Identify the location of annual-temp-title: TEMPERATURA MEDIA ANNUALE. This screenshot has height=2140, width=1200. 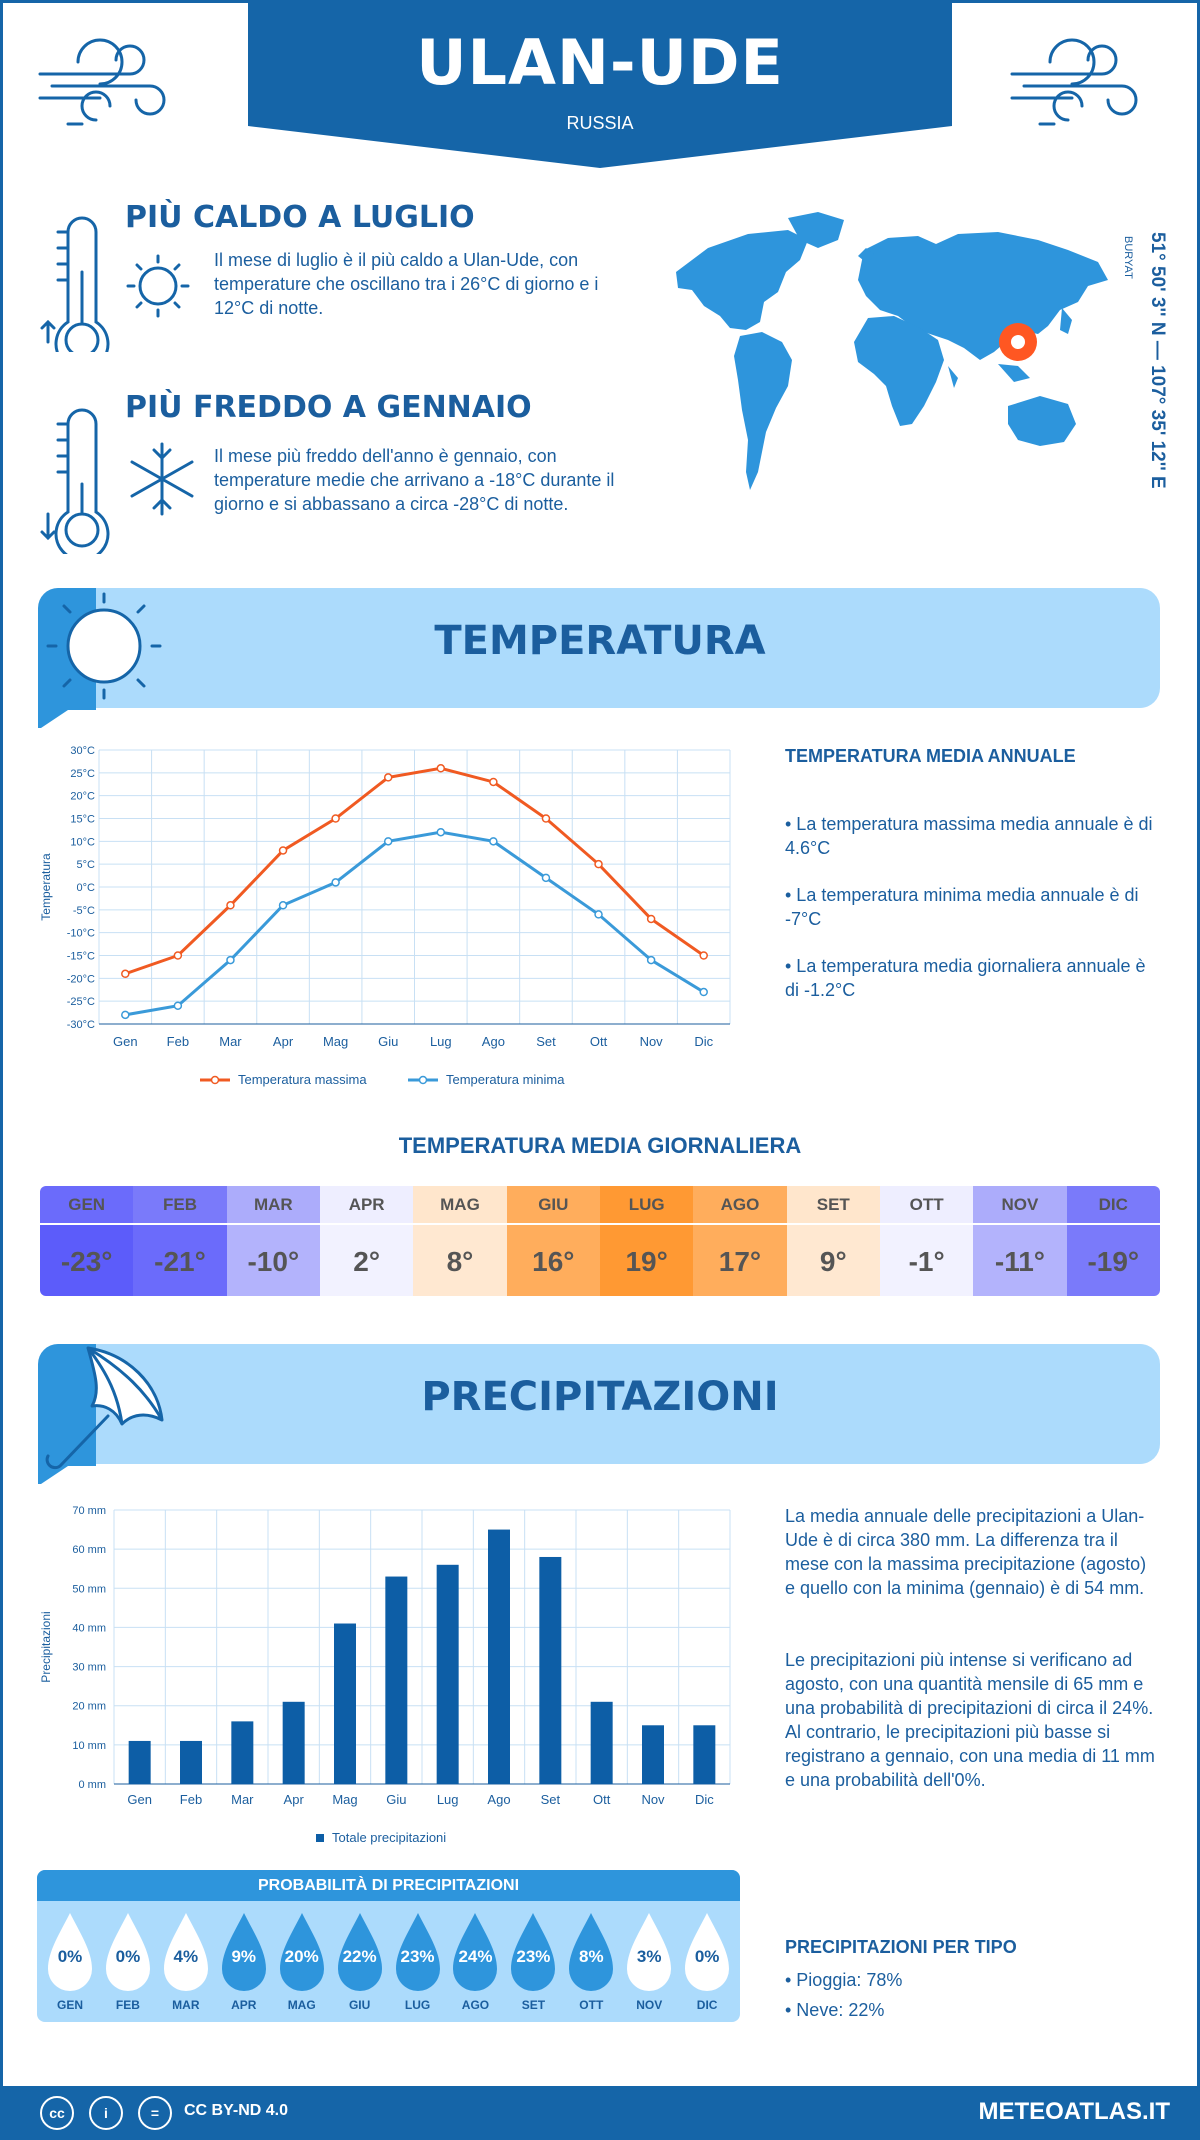
(930, 756).